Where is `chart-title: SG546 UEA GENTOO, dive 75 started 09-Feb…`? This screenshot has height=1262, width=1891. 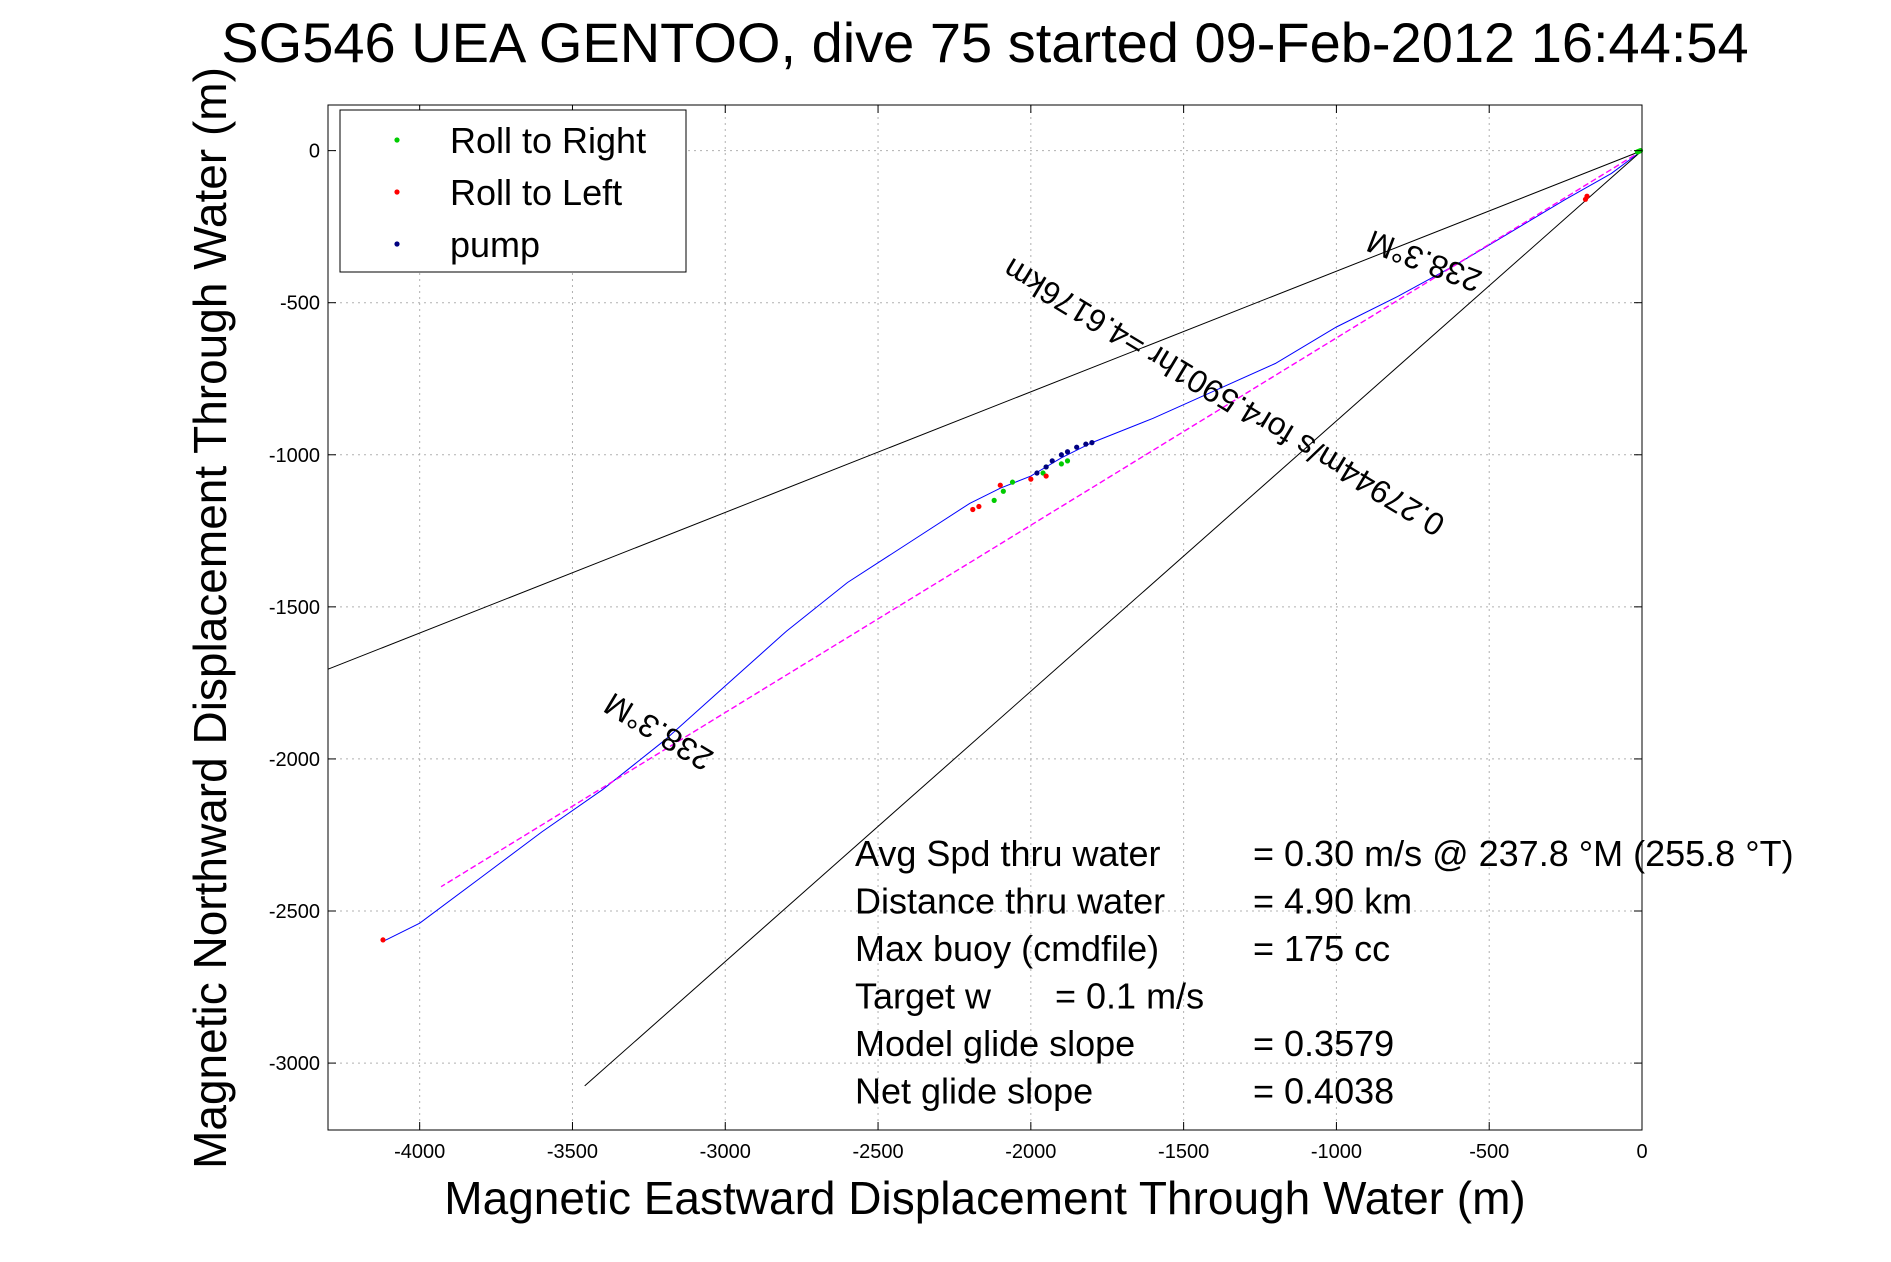 chart-title: SG546 UEA GENTOO, dive 75 started 09-Feb… is located at coordinates (984, 42).